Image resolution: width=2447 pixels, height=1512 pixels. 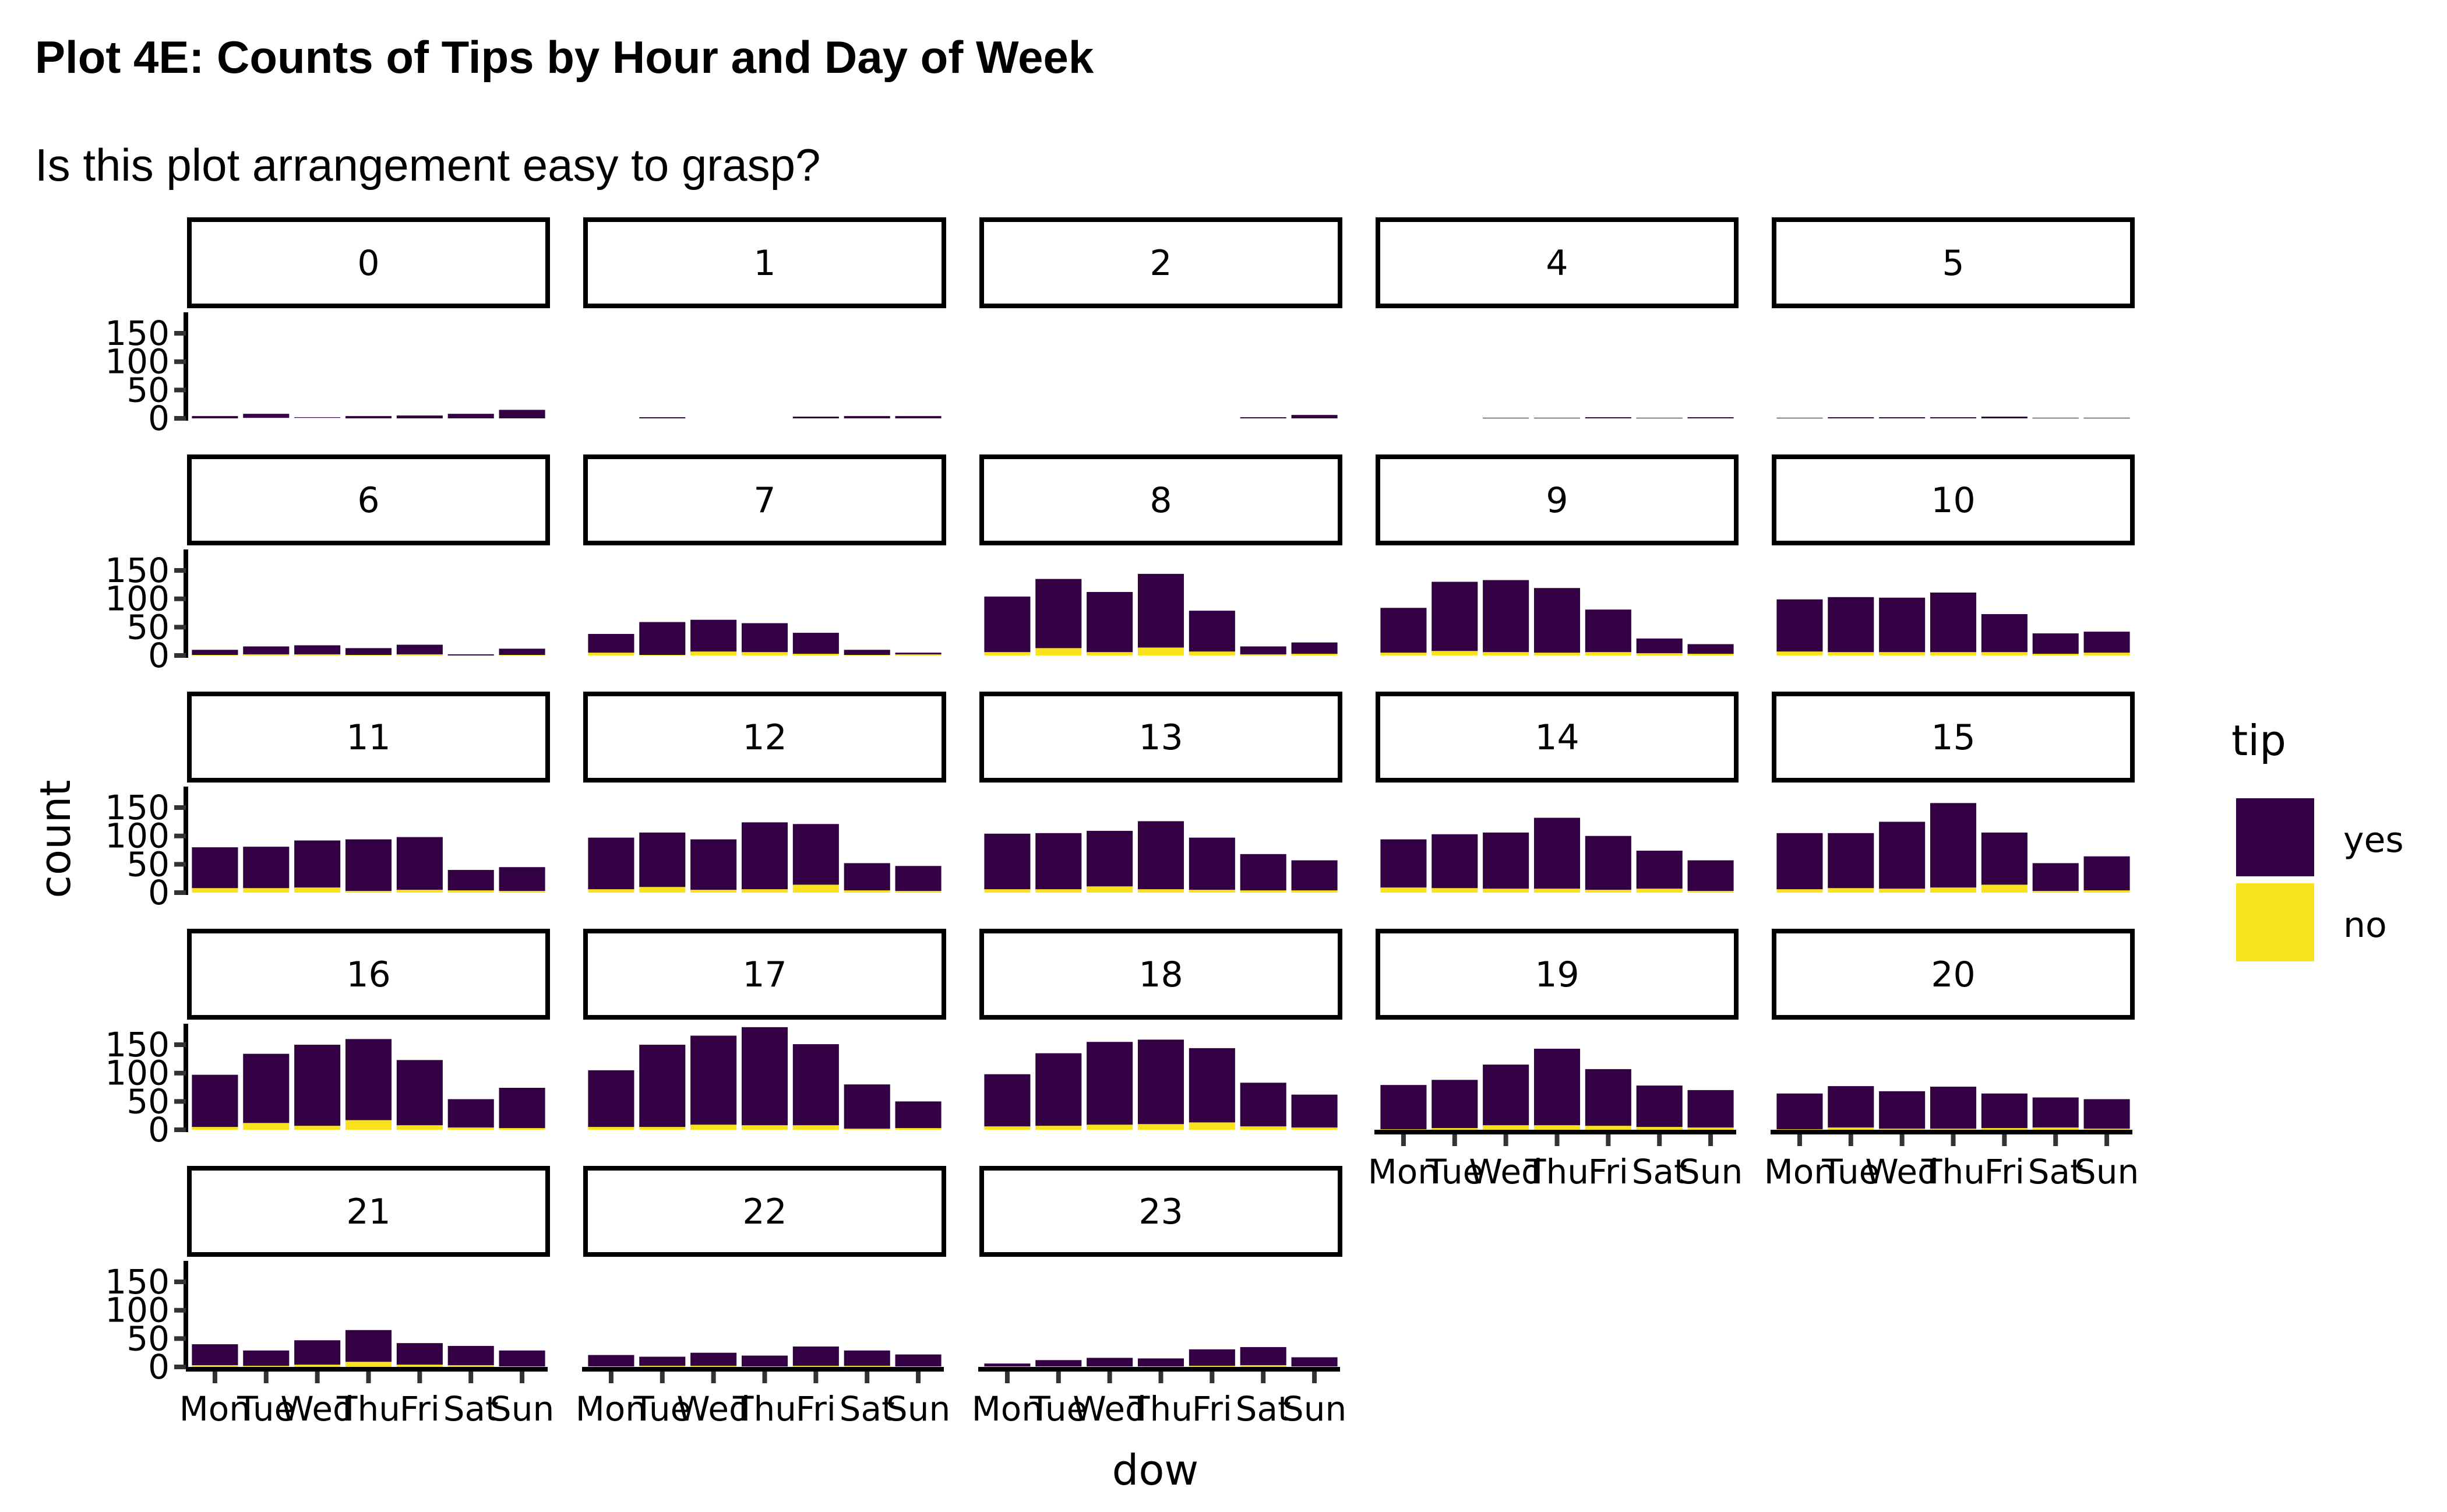 I want to click on facet-panel-hour-12: 12, so click(x=764, y=792).